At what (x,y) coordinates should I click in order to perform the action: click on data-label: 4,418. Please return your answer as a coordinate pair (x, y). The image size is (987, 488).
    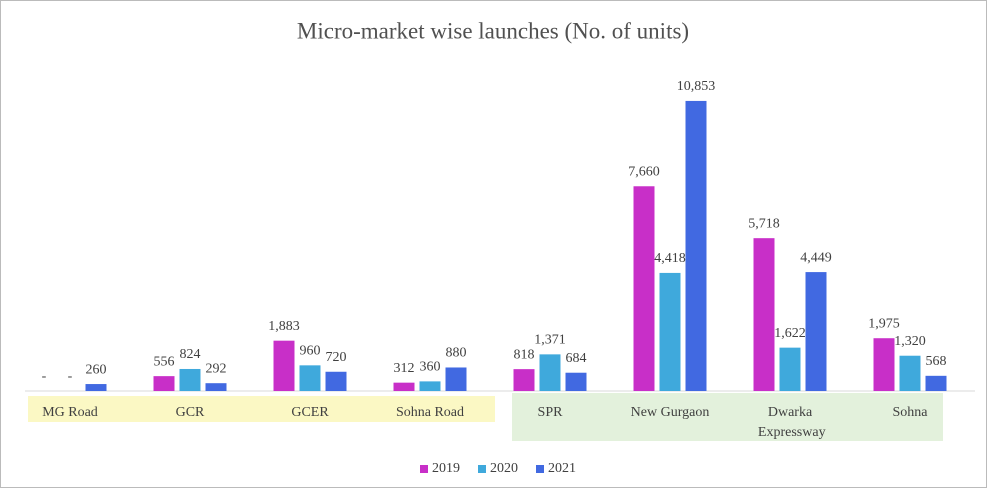
    Looking at the image, I should click on (670, 258).